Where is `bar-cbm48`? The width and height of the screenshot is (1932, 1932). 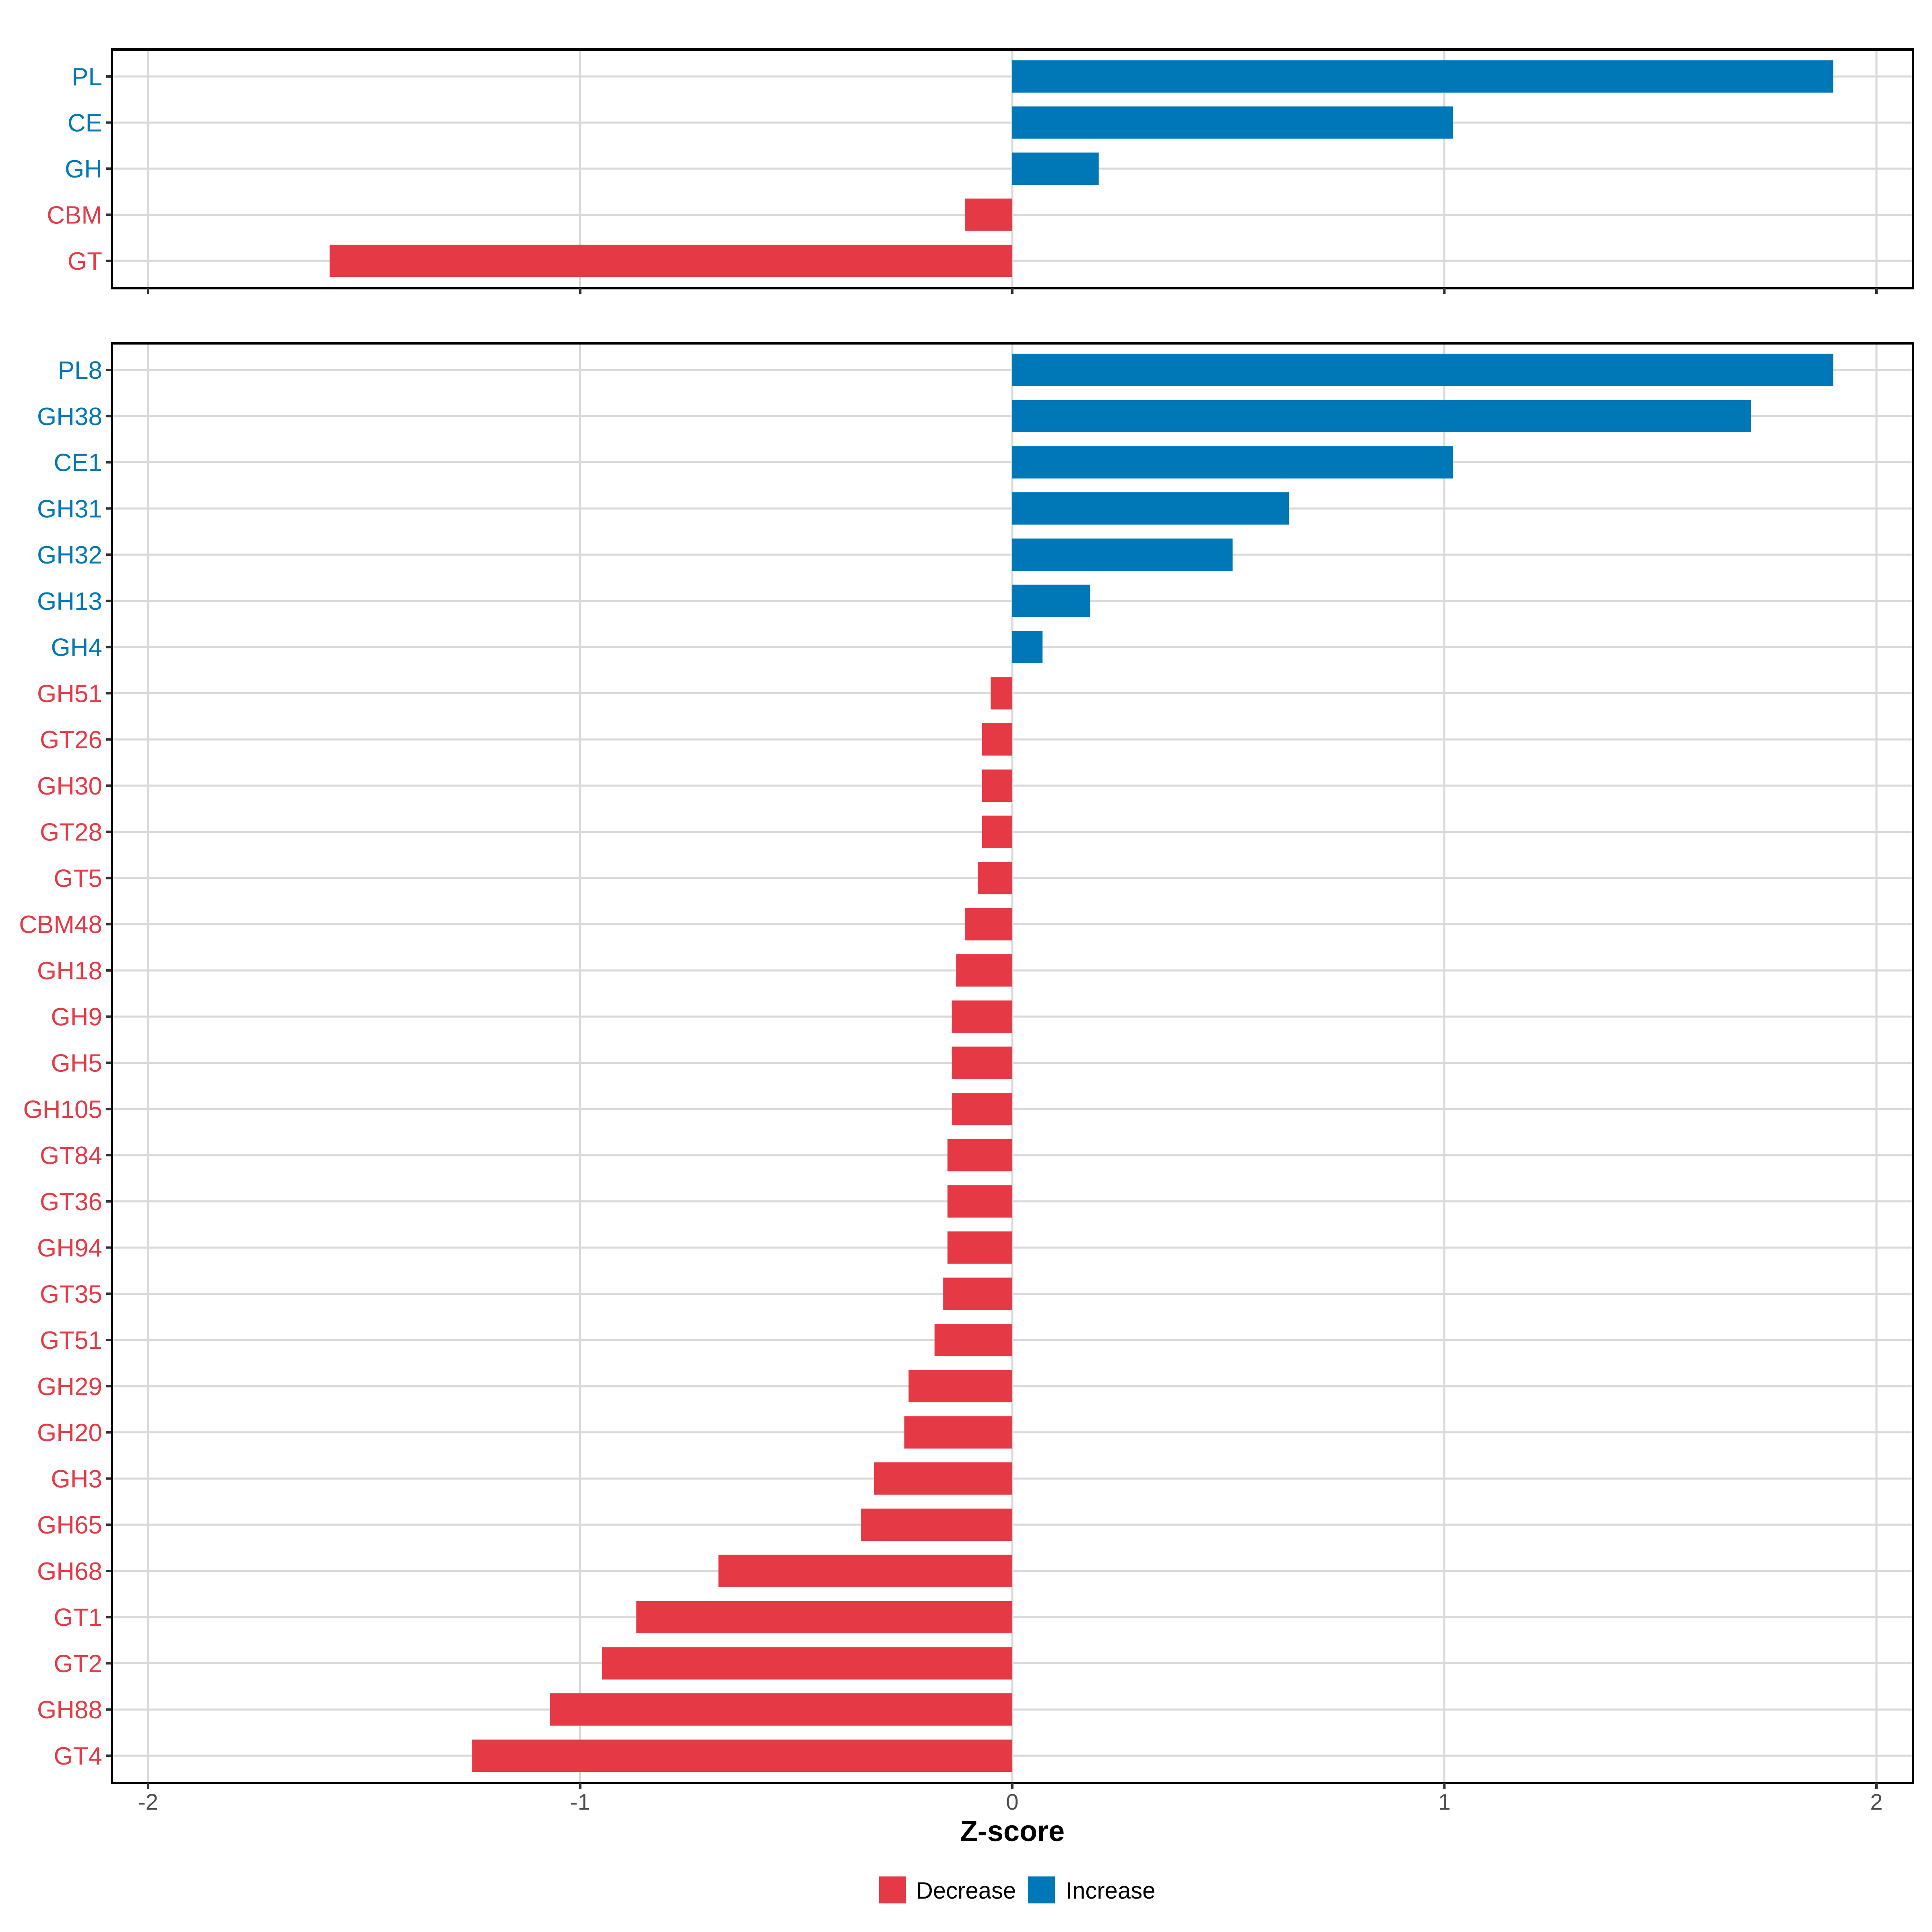 bar-cbm48 is located at coordinates (988, 925).